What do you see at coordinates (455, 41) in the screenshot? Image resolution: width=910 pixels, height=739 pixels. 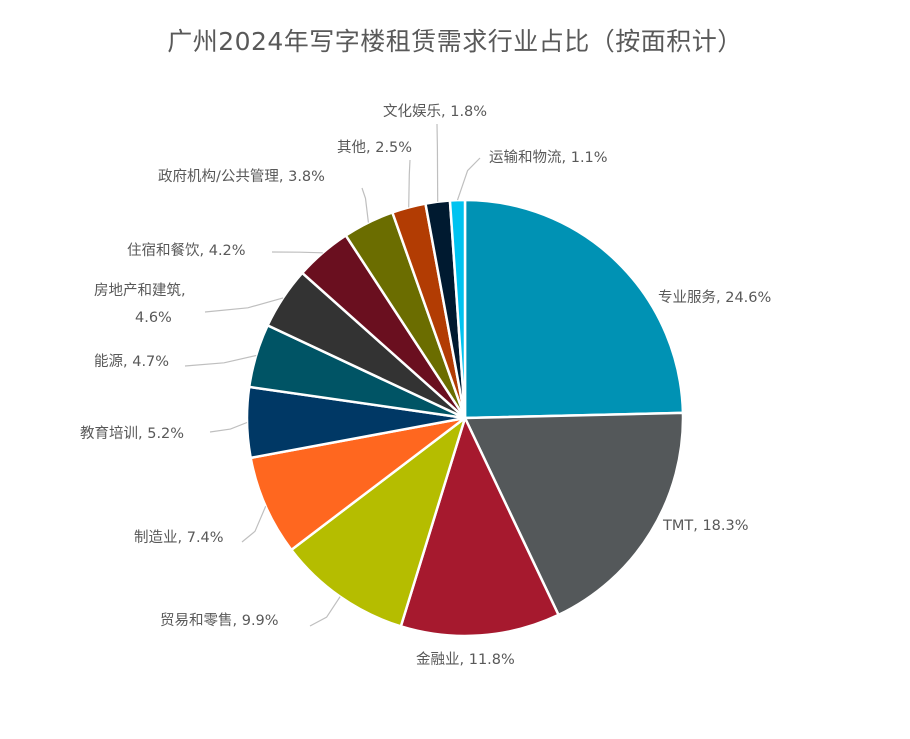 I see `chart-title: 广州2024年写字楼租赁需求行业占比（按面积计）` at bounding box center [455, 41].